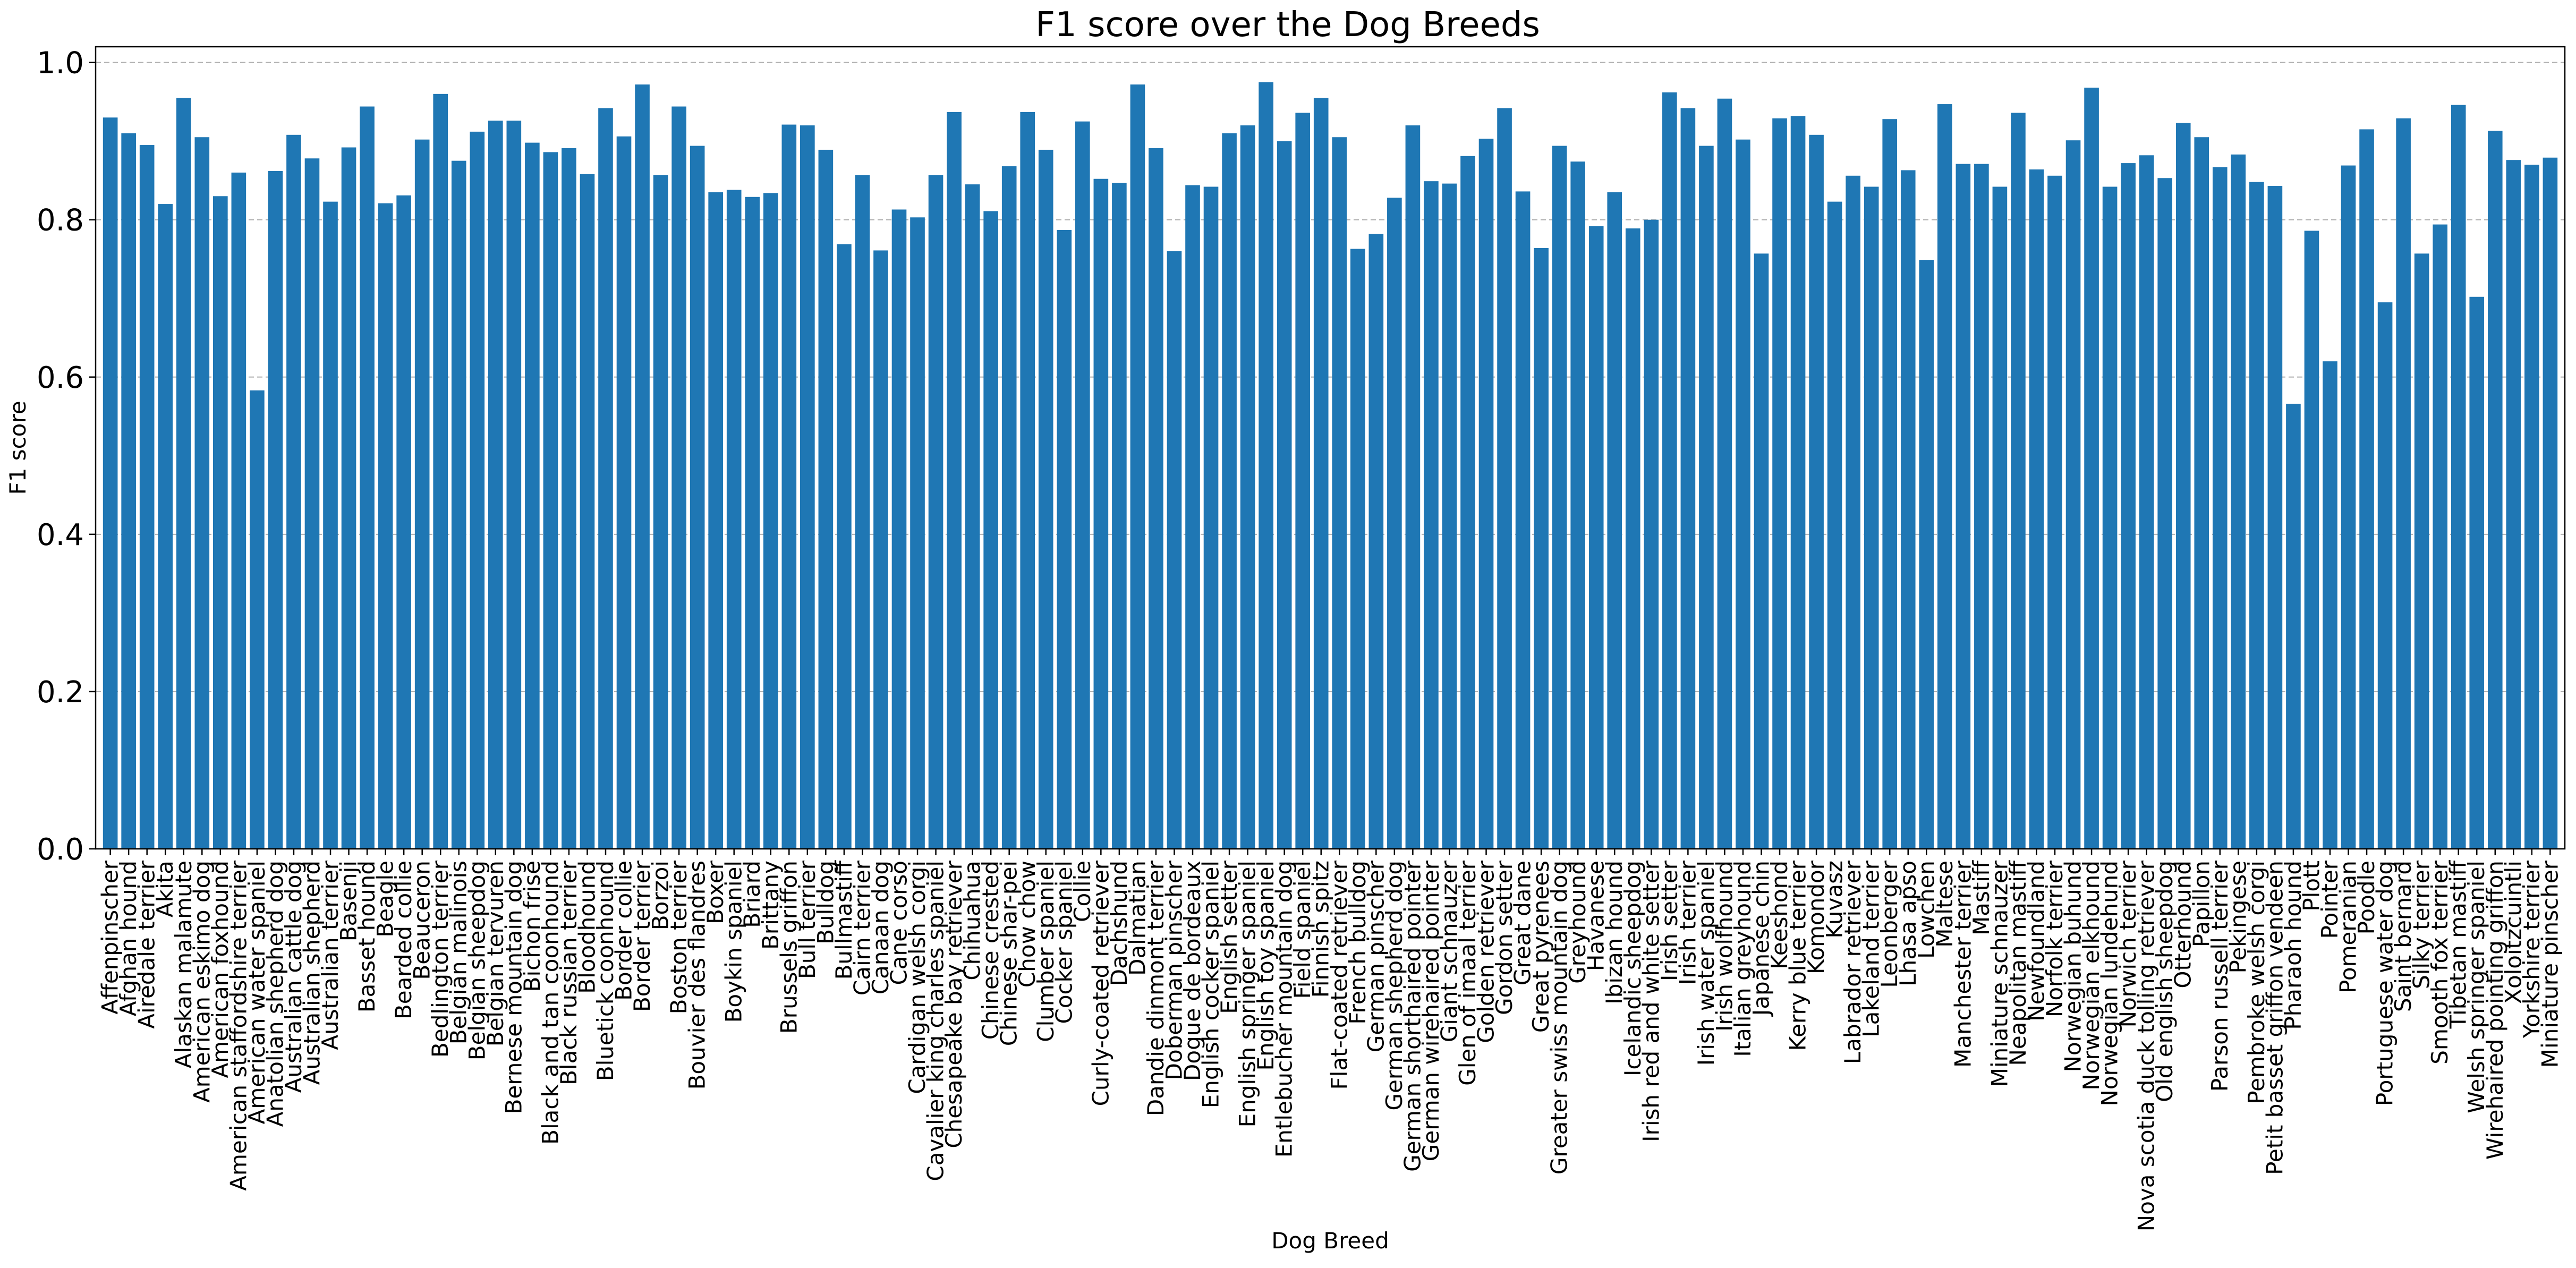 This screenshot has height=1268, width=2576. Describe the element at coordinates (1287, 25) in the screenshot. I see `chart-title: F1 score over the Dog Breeds` at that location.